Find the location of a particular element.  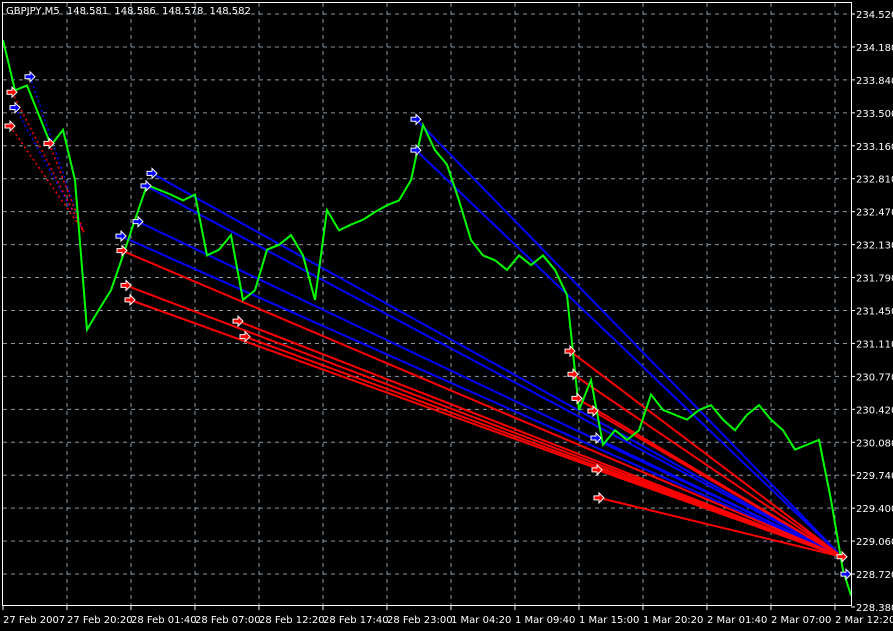

x-tick-label: 27 Feb 2007 is located at coordinates (34, 620).